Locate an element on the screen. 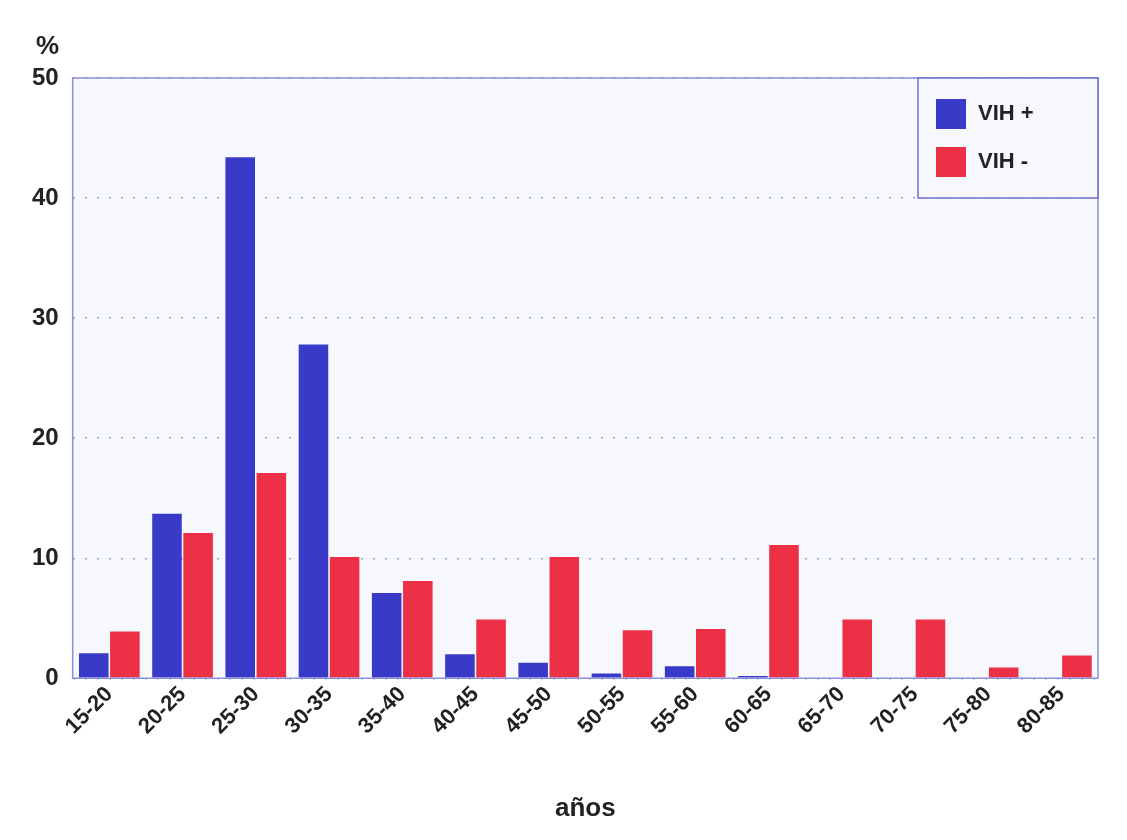  y-tick-label: 0 is located at coordinates (52, 676).